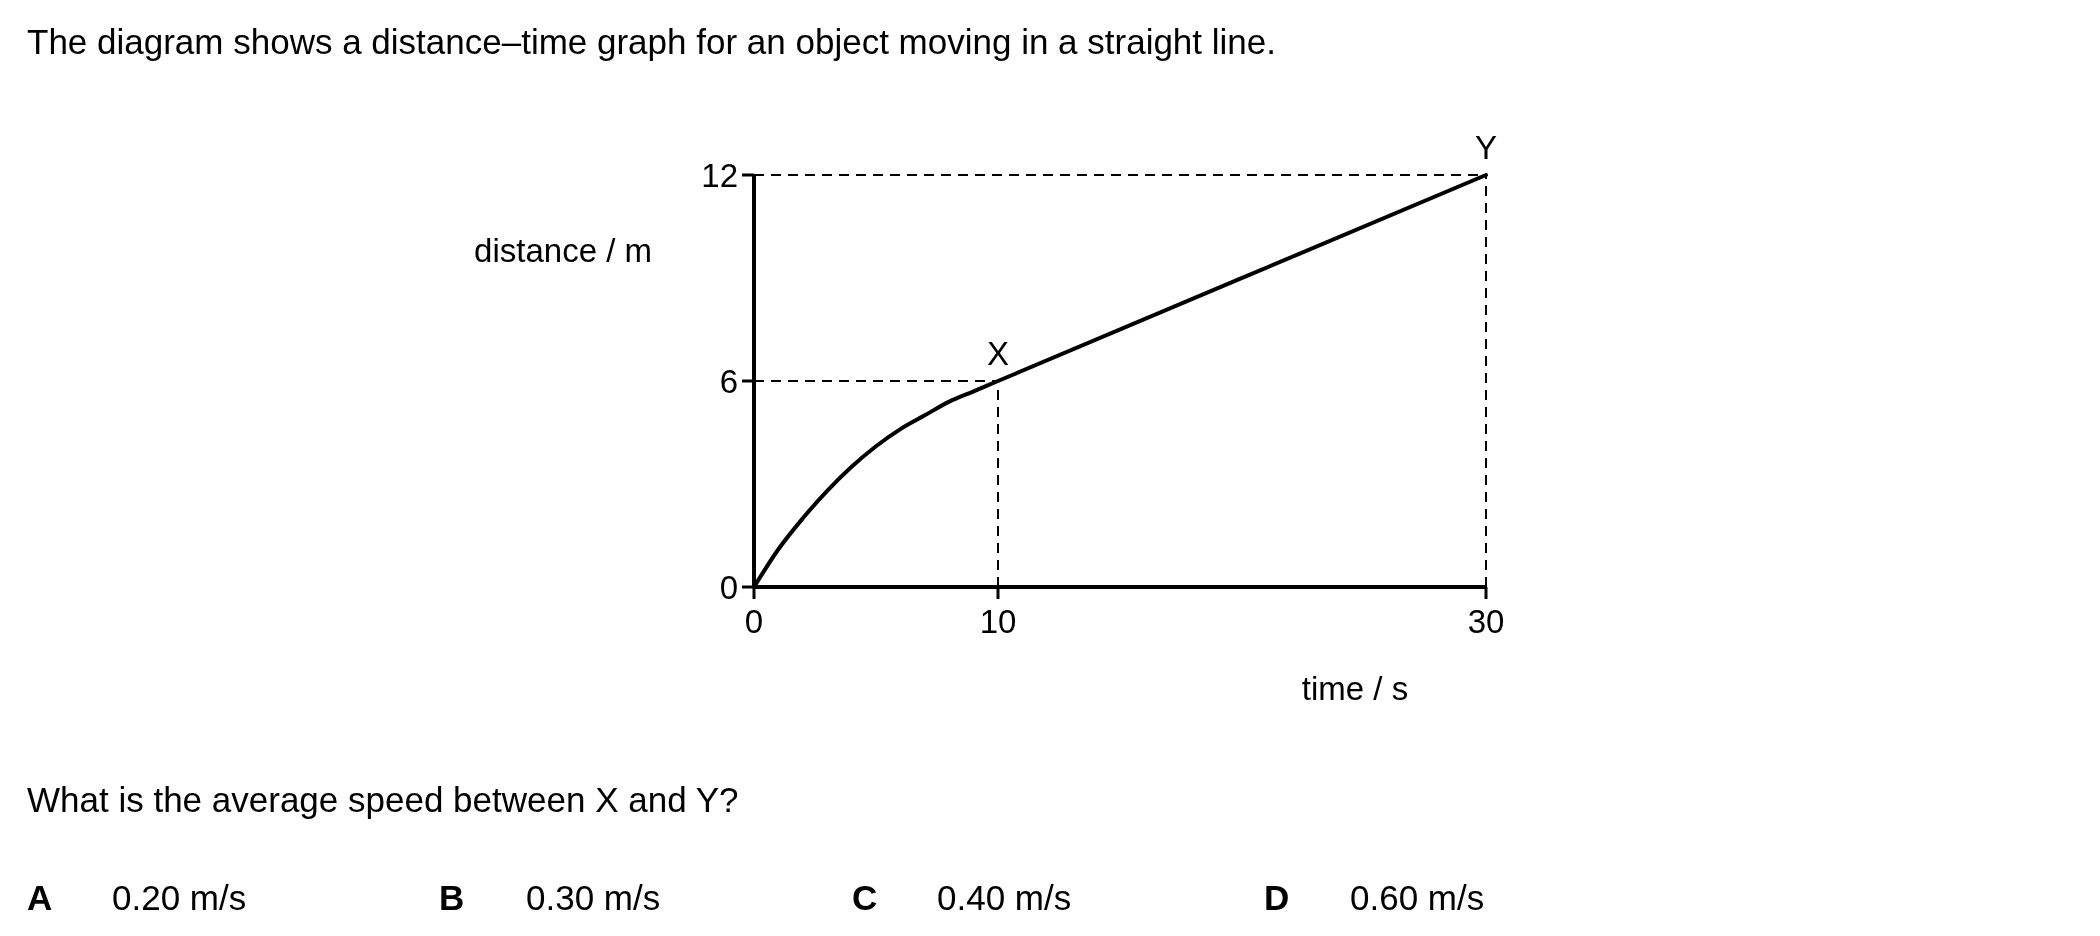 The height and width of the screenshot is (936, 2100). Describe the element at coordinates (383, 799) in the screenshot. I see `text: What is the average speed between X and Y?` at that location.